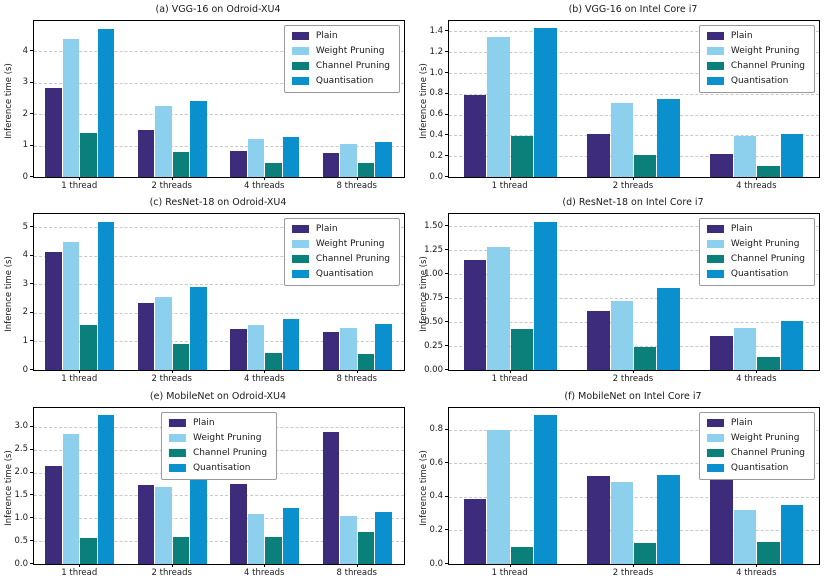 The image size is (830, 581). What do you see at coordinates (755, 423) in the screenshot?
I see `legend-item: Plain` at bounding box center [755, 423].